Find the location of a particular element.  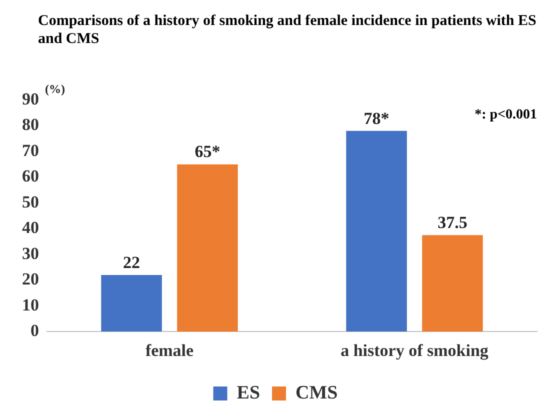

legend-label: CMS is located at coordinates (317, 393).